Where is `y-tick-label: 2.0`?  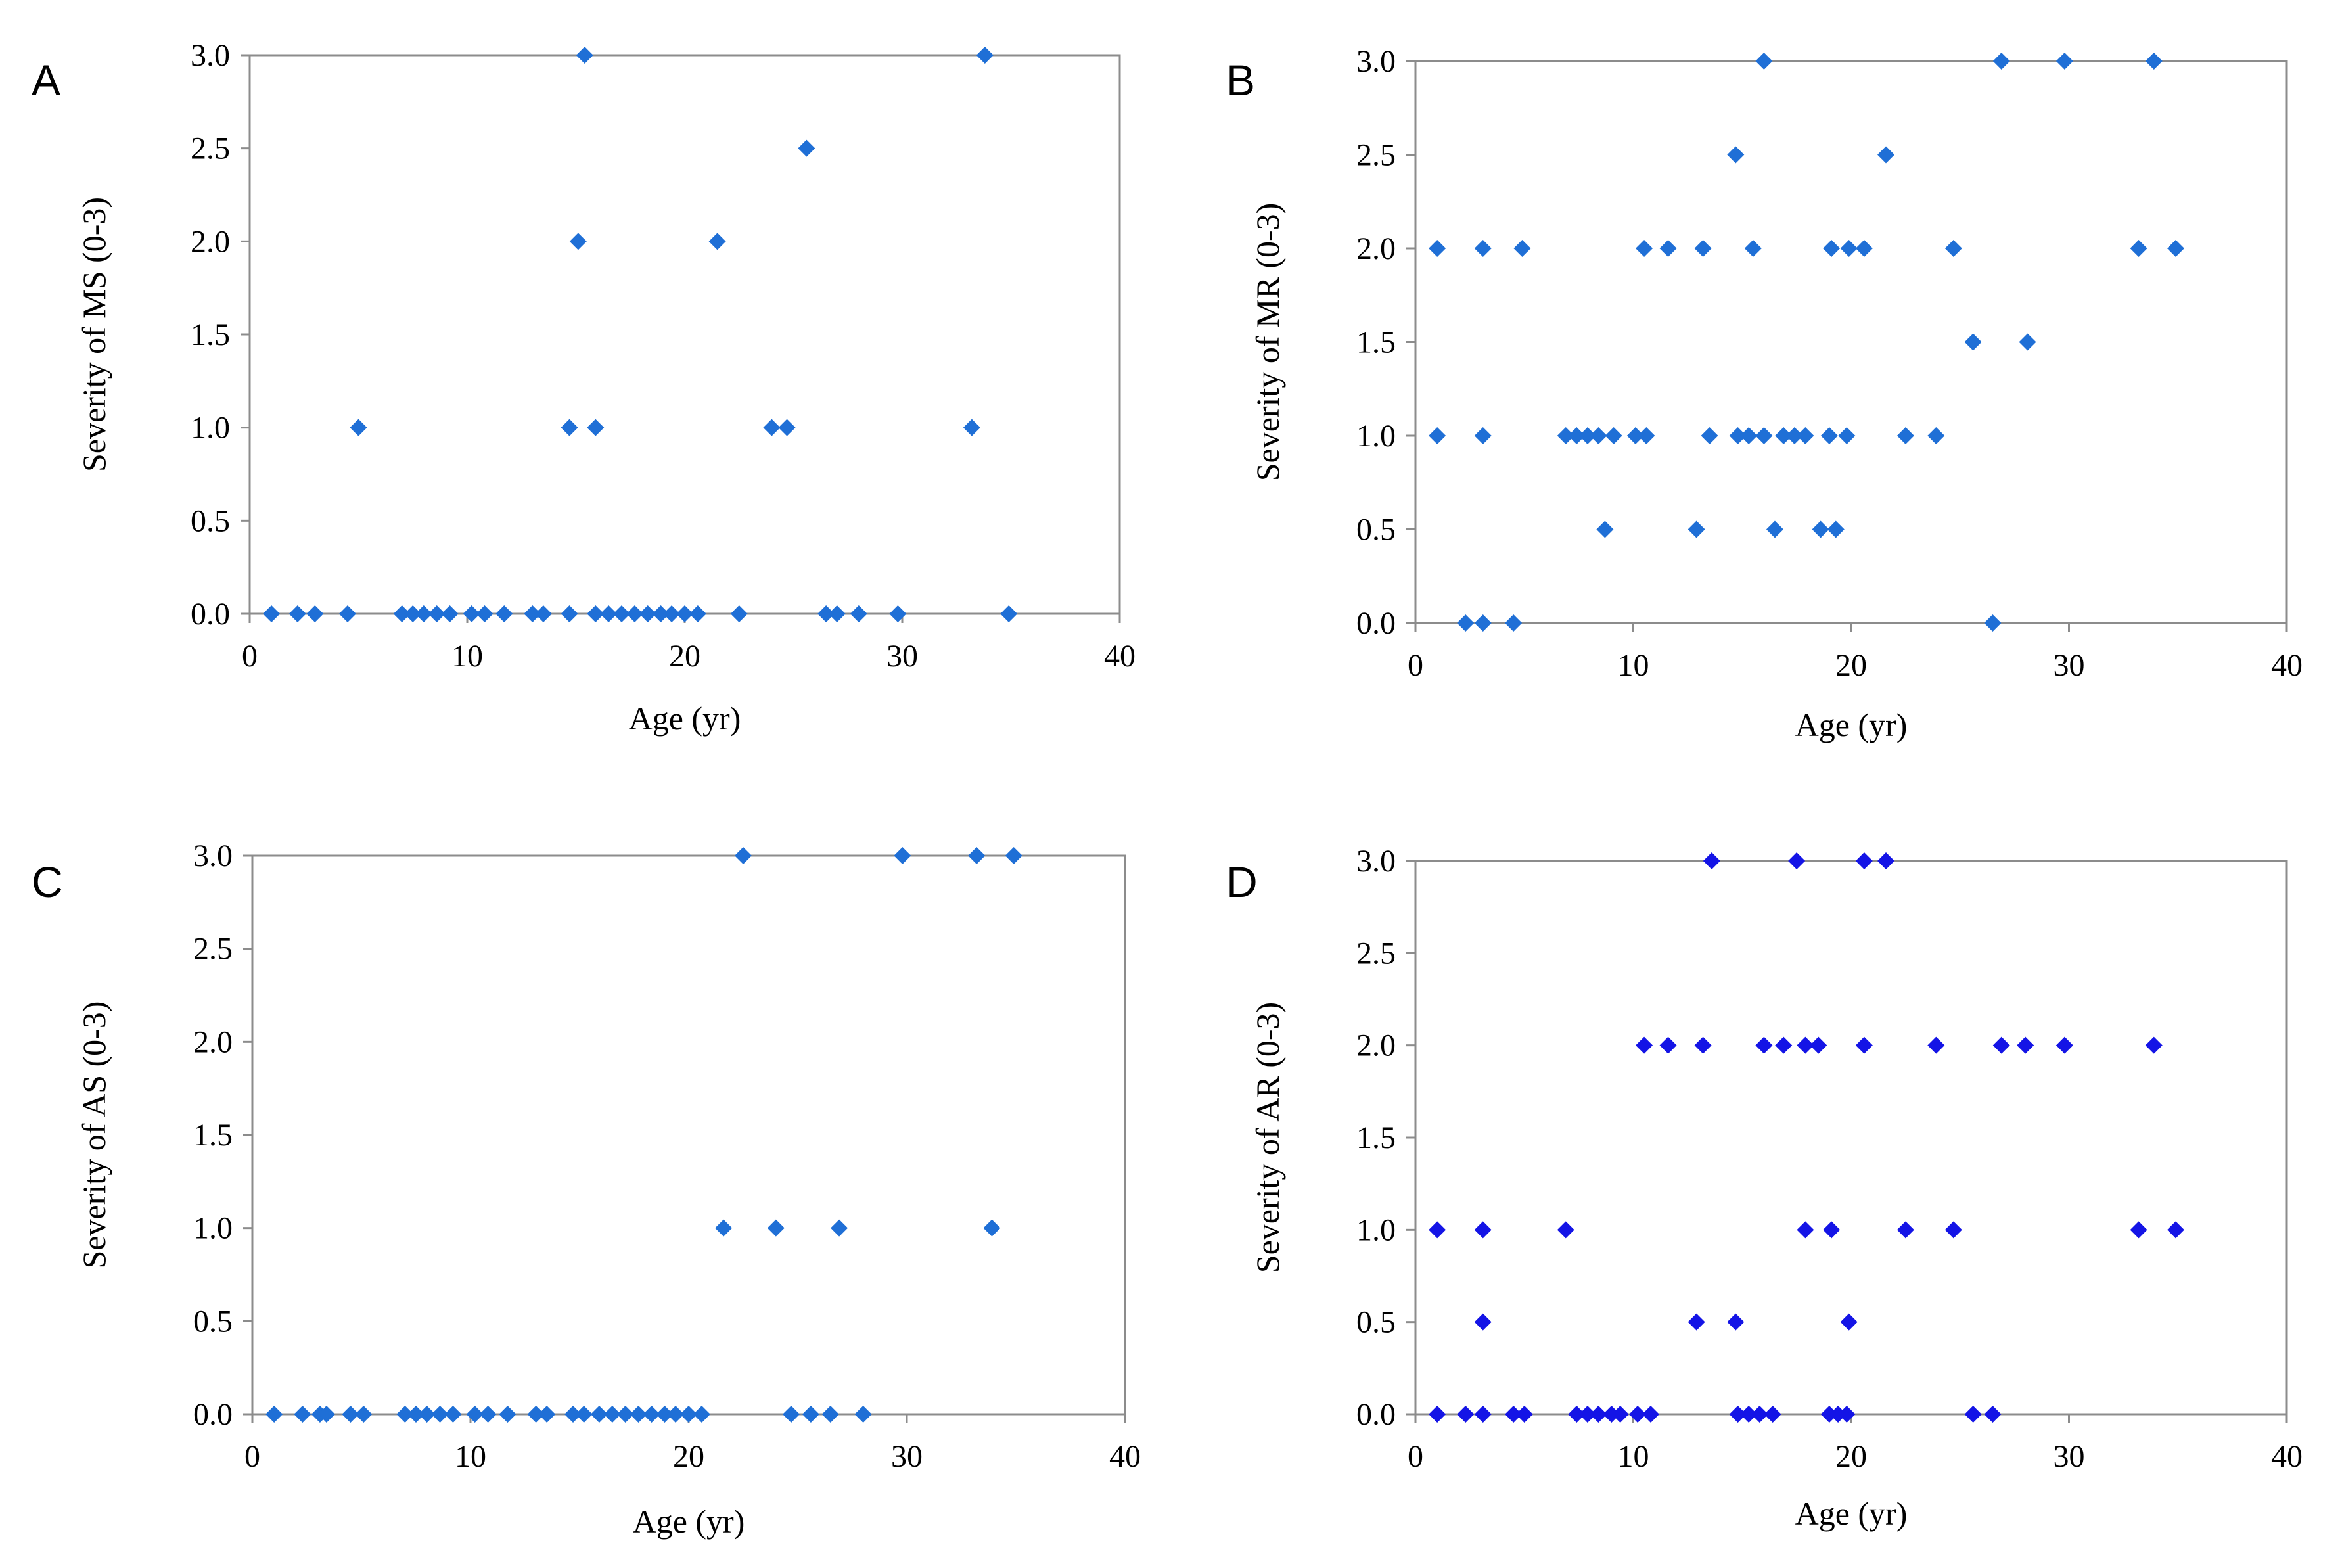 y-tick-label: 2.0 is located at coordinates (213, 1042).